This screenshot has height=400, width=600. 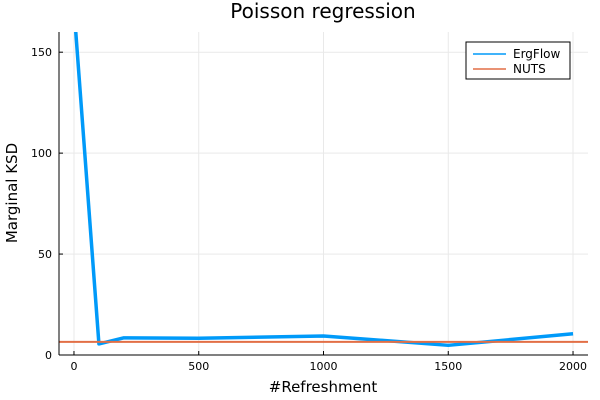 I want to click on legend: ErgFlow NUTS, so click(x=518, y=60).